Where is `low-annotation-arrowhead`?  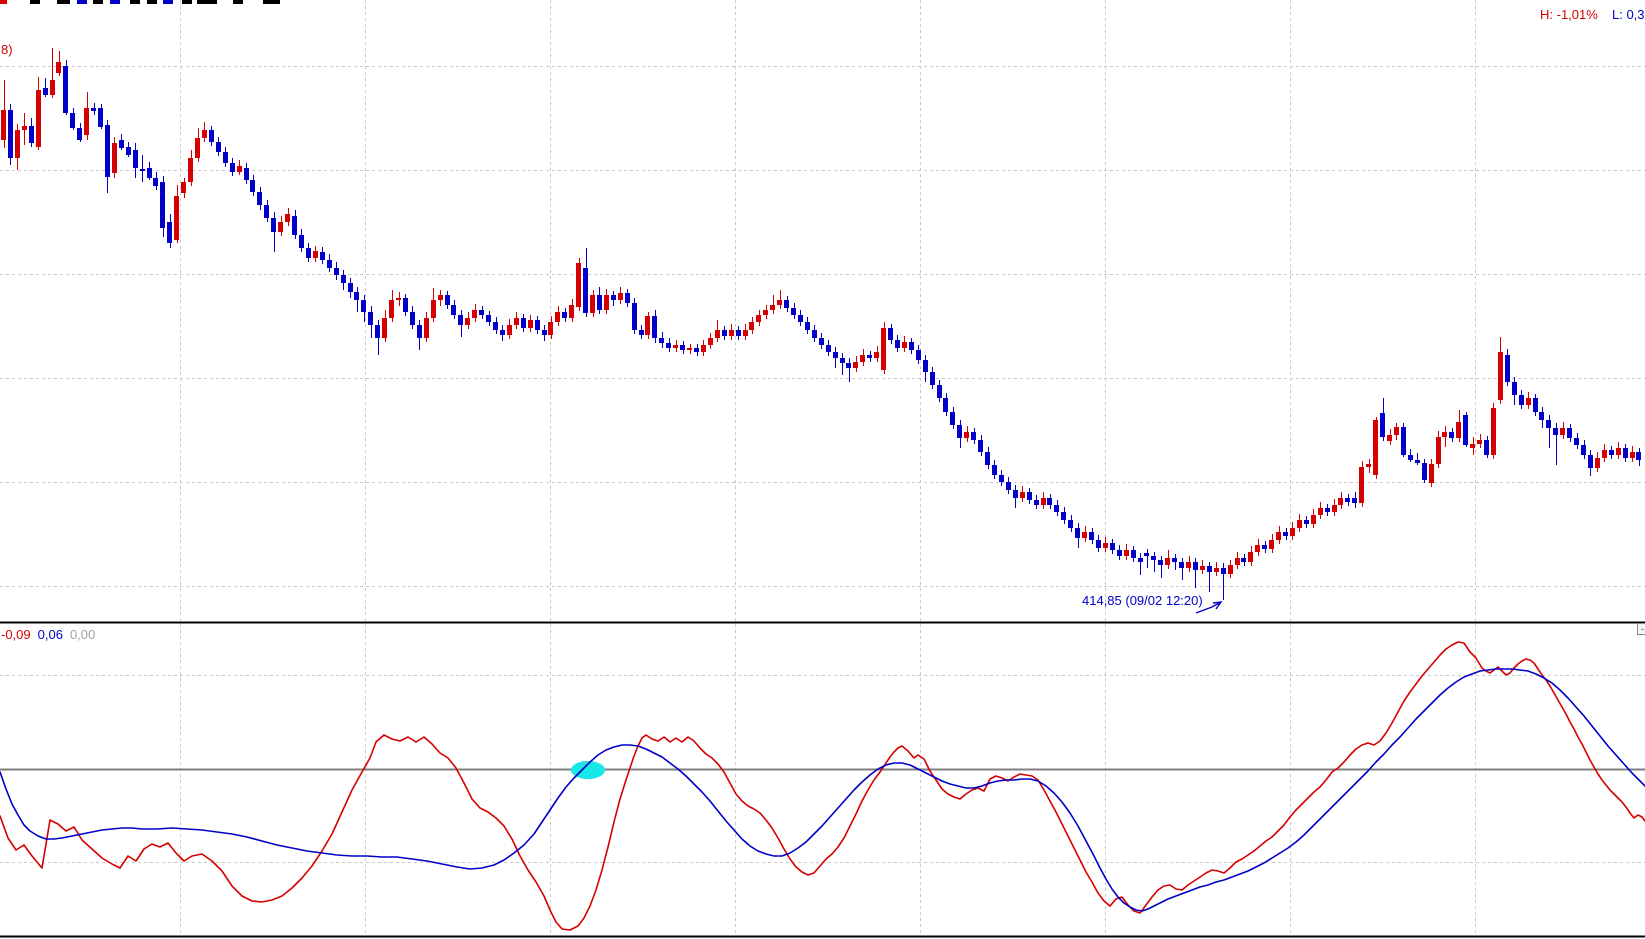
low-annotation-arrowhead is located at coordinates (1217, 605).